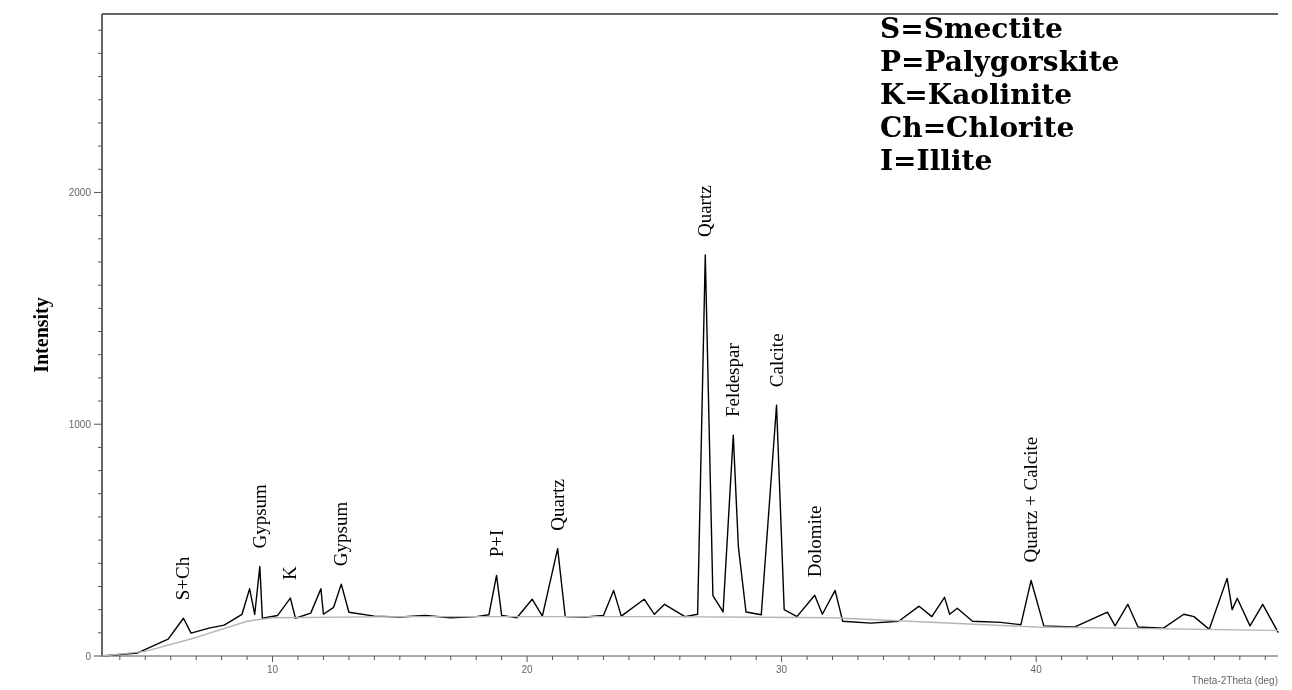 The width and height of the screenshot is (1292, 690). I want to click on y-tick-label: 1000, so click(80, 425).